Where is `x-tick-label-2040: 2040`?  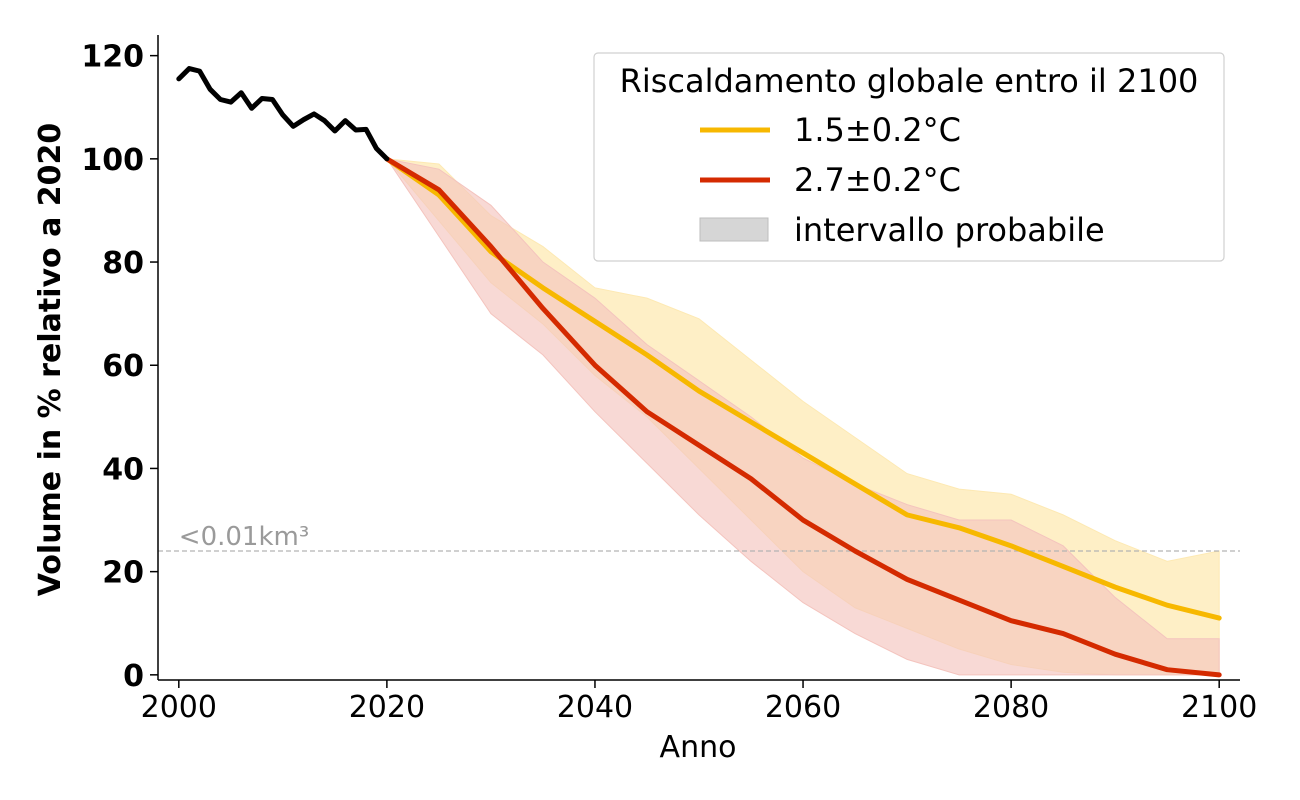 x-tick-label-2040: 2040 is located at coordinates (595, 707).